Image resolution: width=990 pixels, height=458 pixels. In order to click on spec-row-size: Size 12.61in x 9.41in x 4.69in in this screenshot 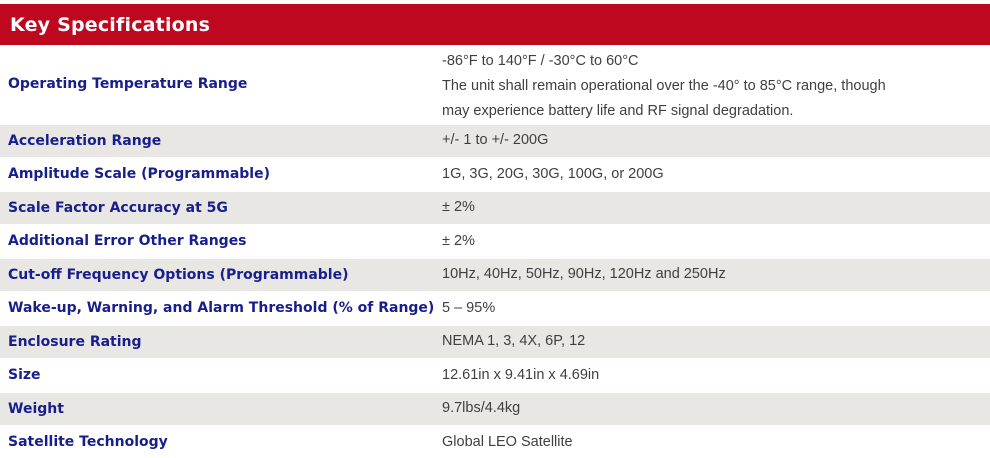, I will do `click(495, 376)`.